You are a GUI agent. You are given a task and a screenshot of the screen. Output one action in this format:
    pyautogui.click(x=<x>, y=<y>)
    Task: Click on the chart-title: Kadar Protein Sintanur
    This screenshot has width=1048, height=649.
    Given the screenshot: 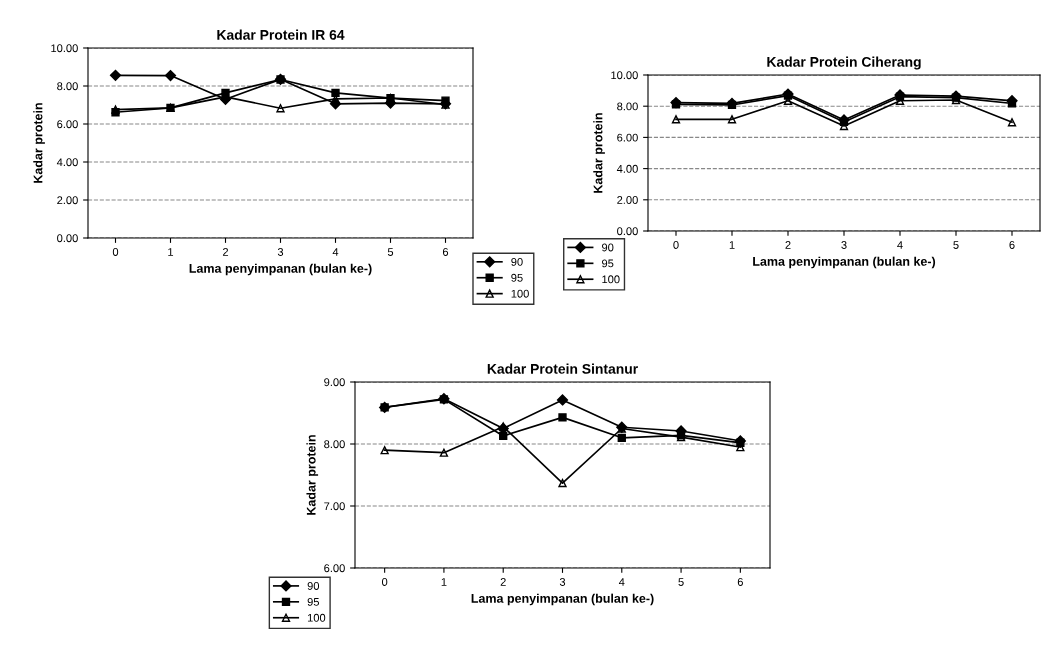 What is the action you would take?
    pyautogui.click(x=562, y=368)
    